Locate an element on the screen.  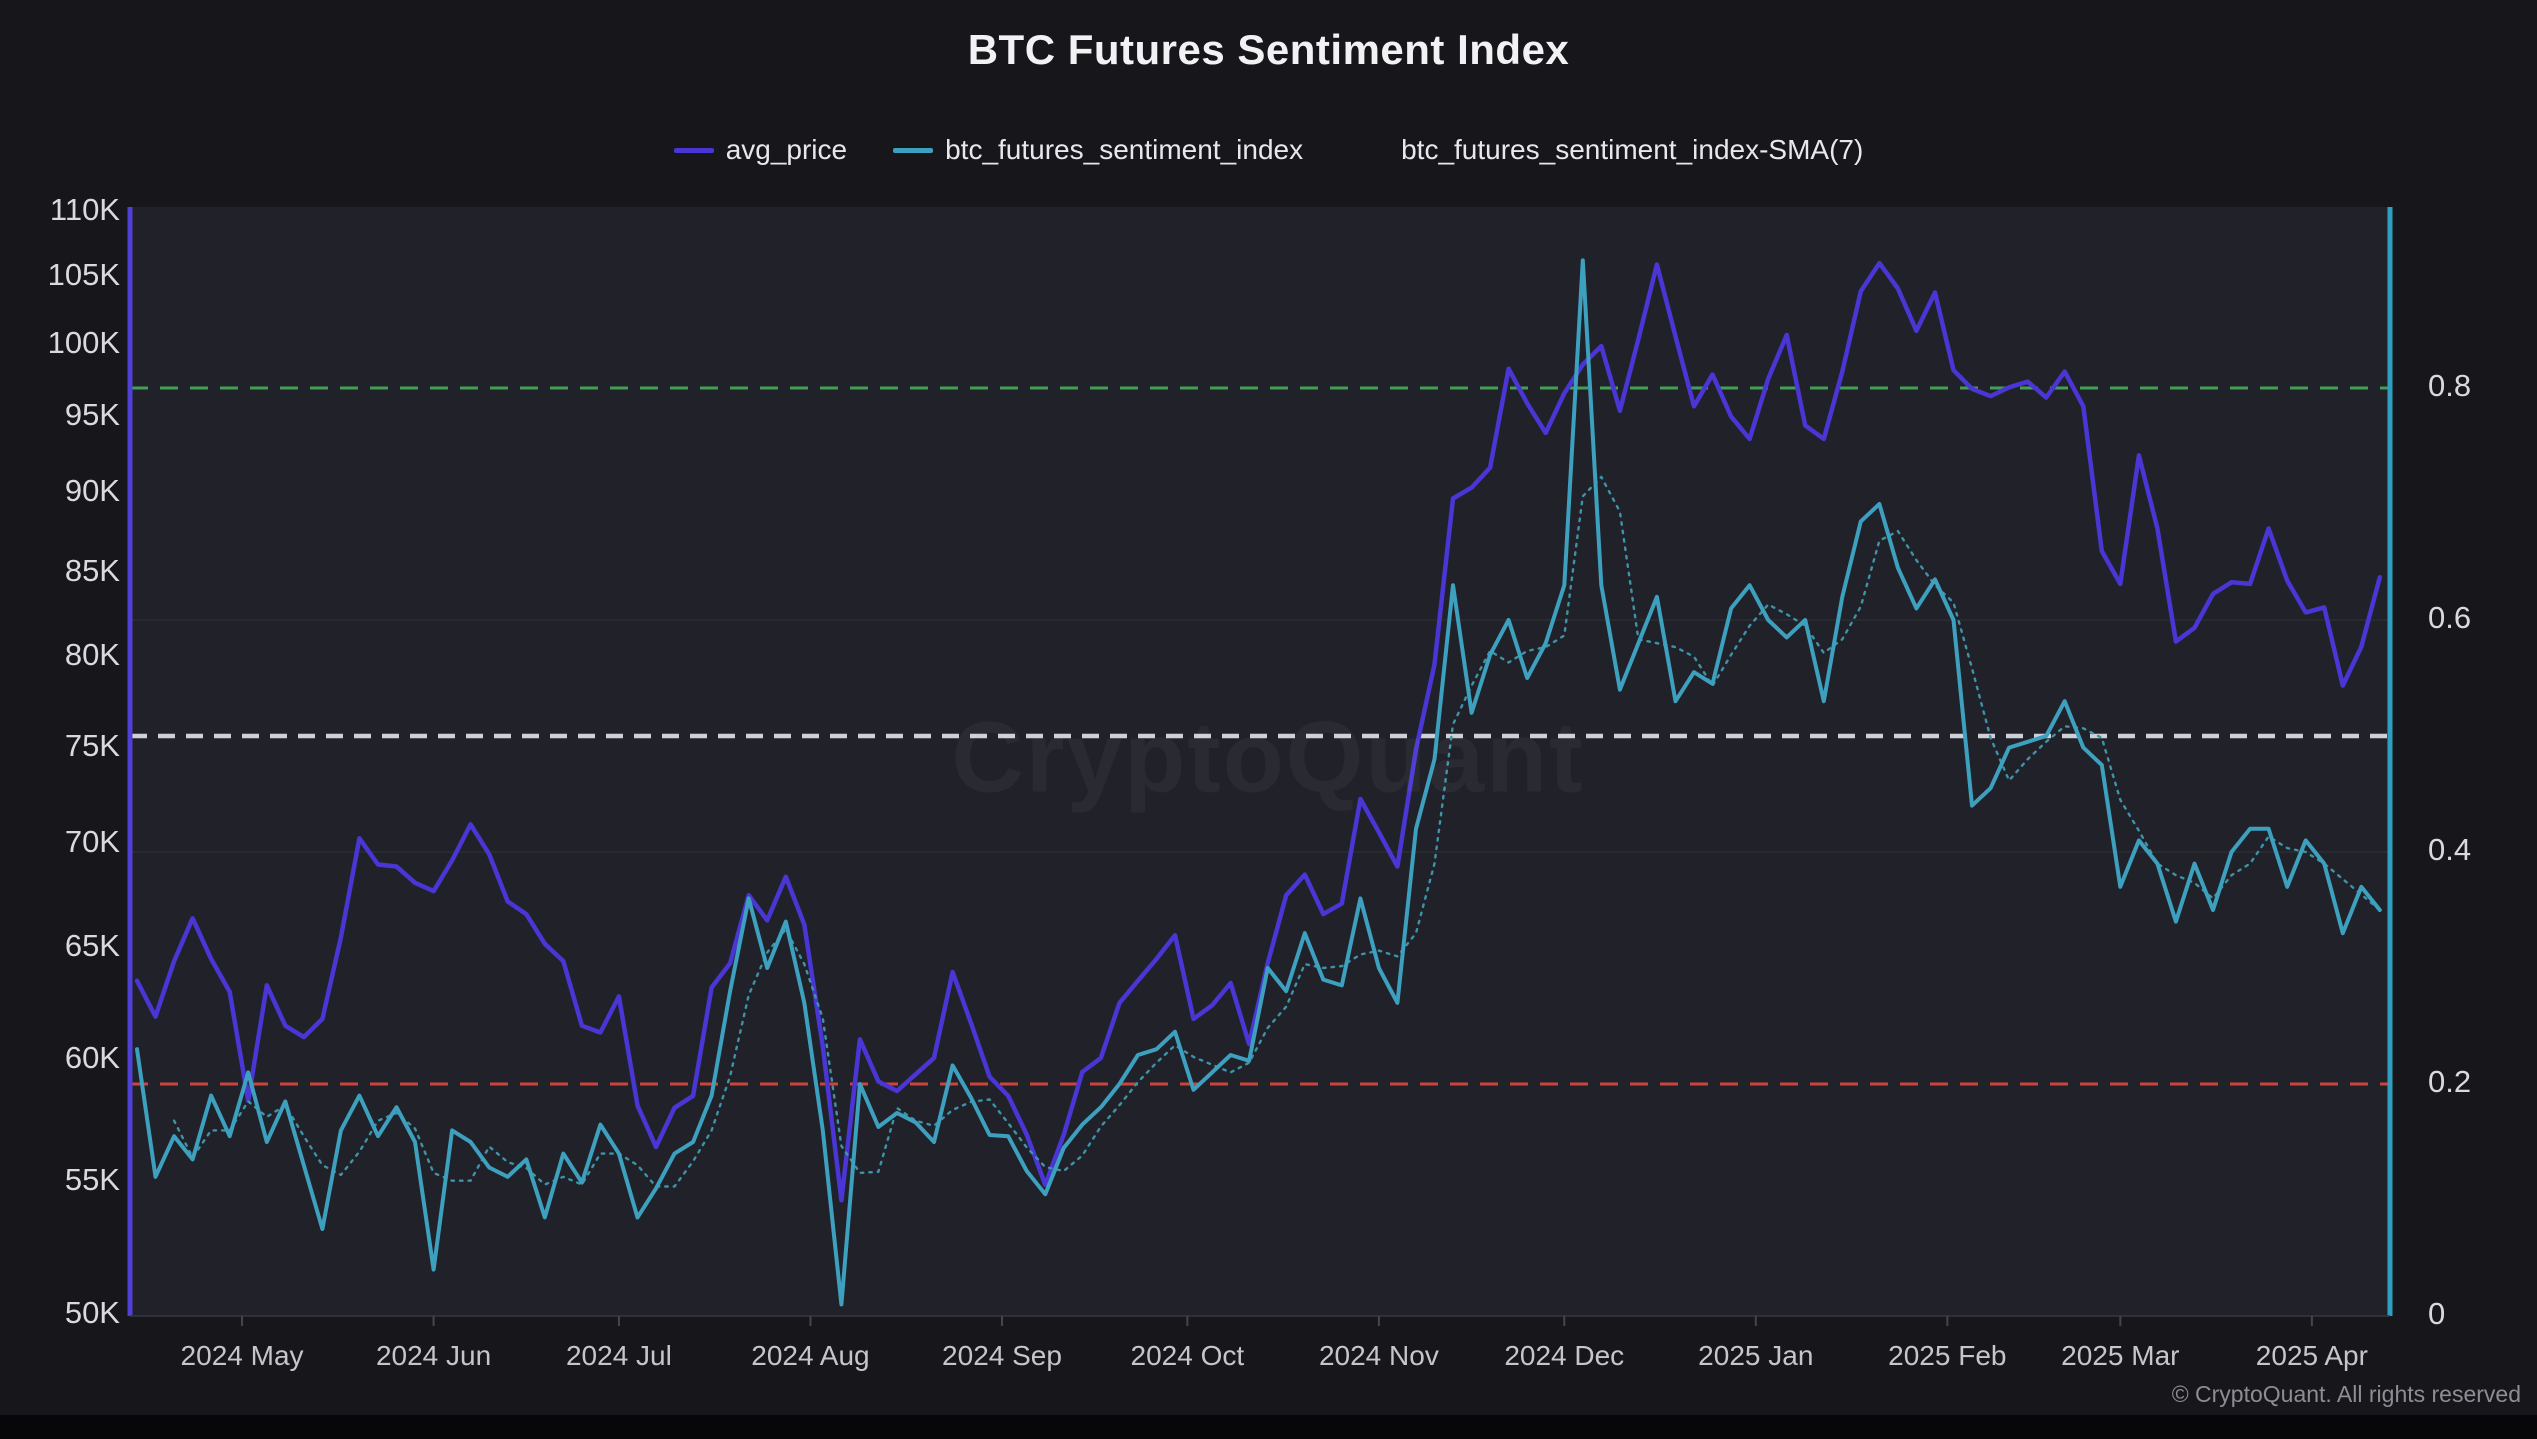
y-left-tick-70K: 70K is located at coordinates (92, 842).